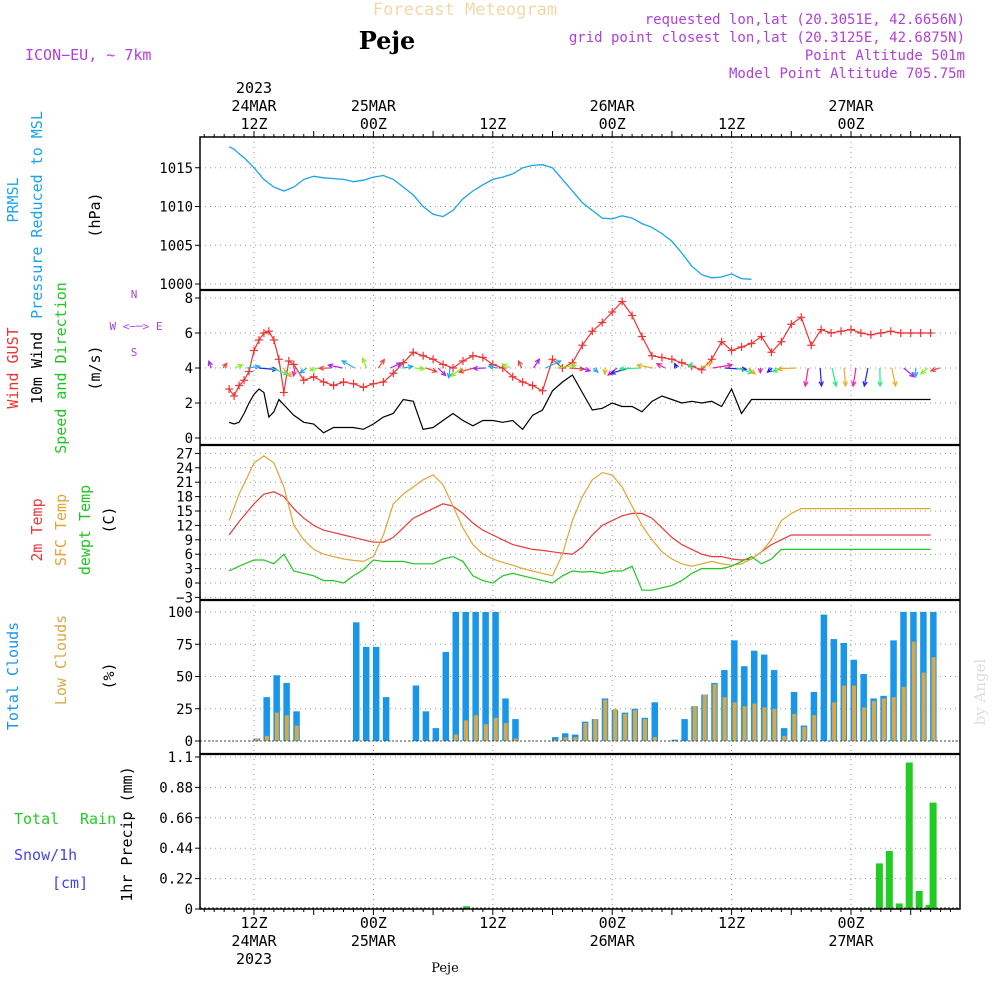 Image resolution: width=1000 pixels, height=1000 pixels. What do you see at coordinates (176, 880) in the screenshot?
I see `y-tick-label: 0.22` at bounding box center [176, 880].